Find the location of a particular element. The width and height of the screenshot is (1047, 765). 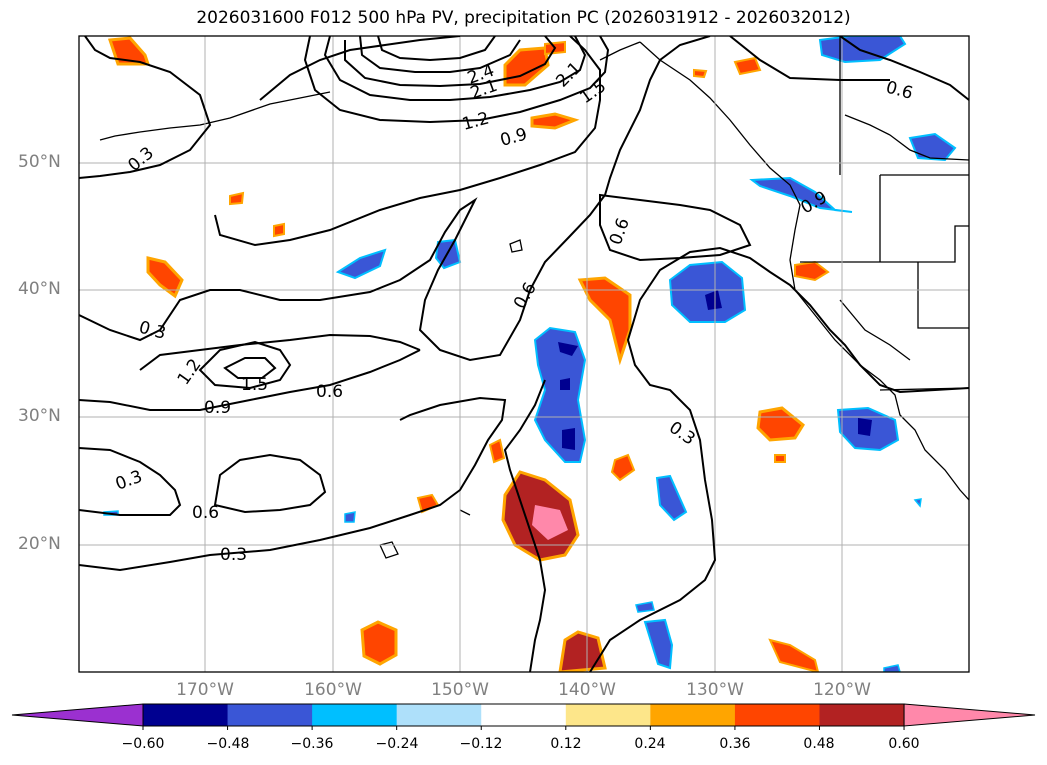

colorbar-tick: −0.48 is located at coordinates (228, 744).